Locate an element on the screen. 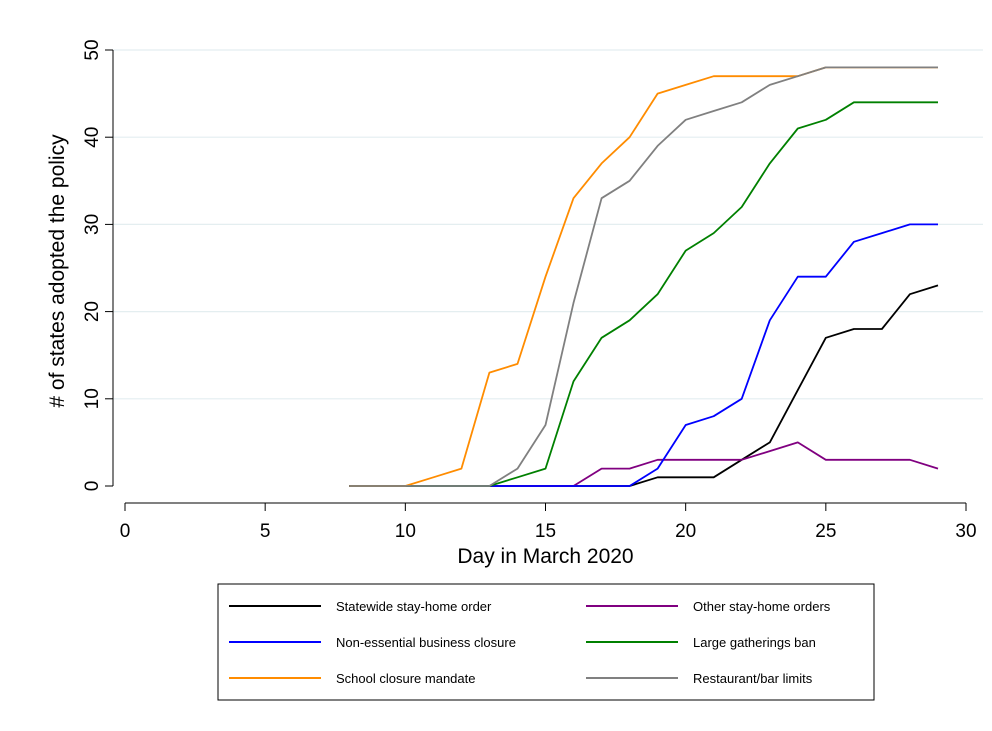  y-axis-title: # of states adopted the policy is located at coordinates (57, 271).